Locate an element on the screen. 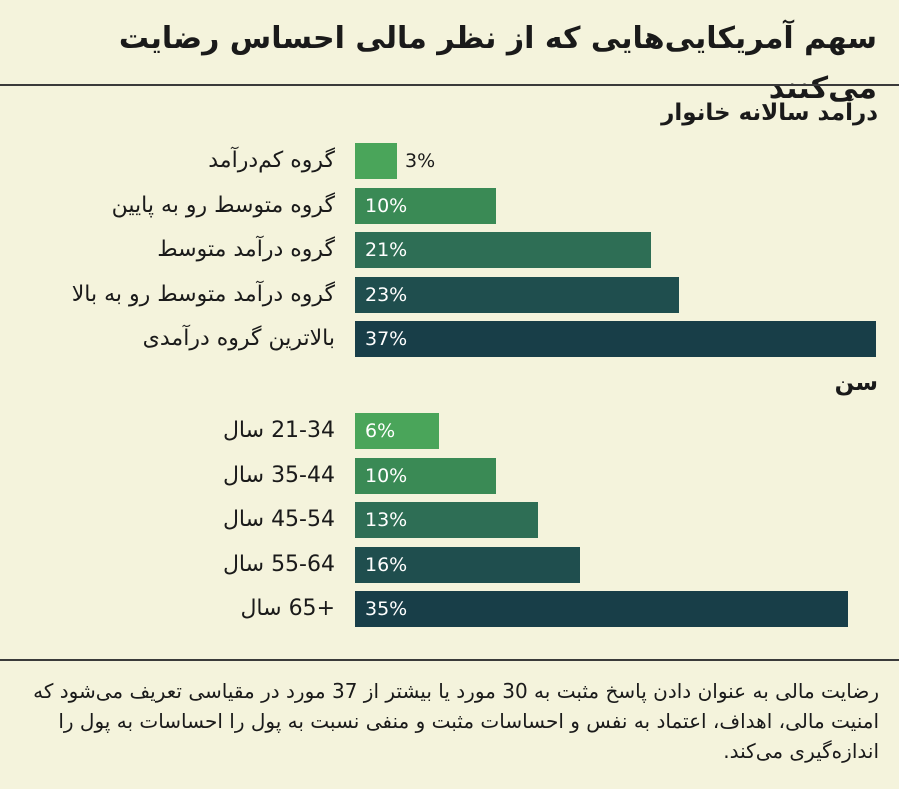 This screenshot has width=899, height=789. value-label: 16% is located at coordinates (386, 564).